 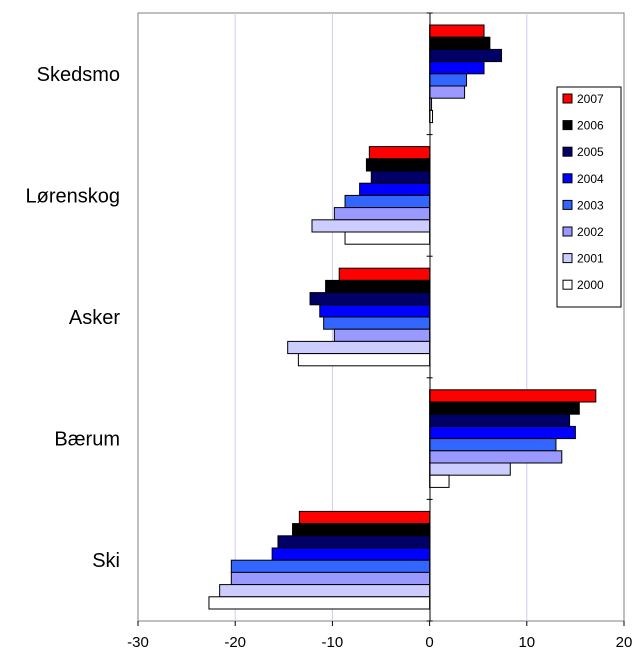 What do you see at coordinates (447, 92) in the screenshot?
I see `bar-skedsmo-2002` at bounding box center [447, 92].